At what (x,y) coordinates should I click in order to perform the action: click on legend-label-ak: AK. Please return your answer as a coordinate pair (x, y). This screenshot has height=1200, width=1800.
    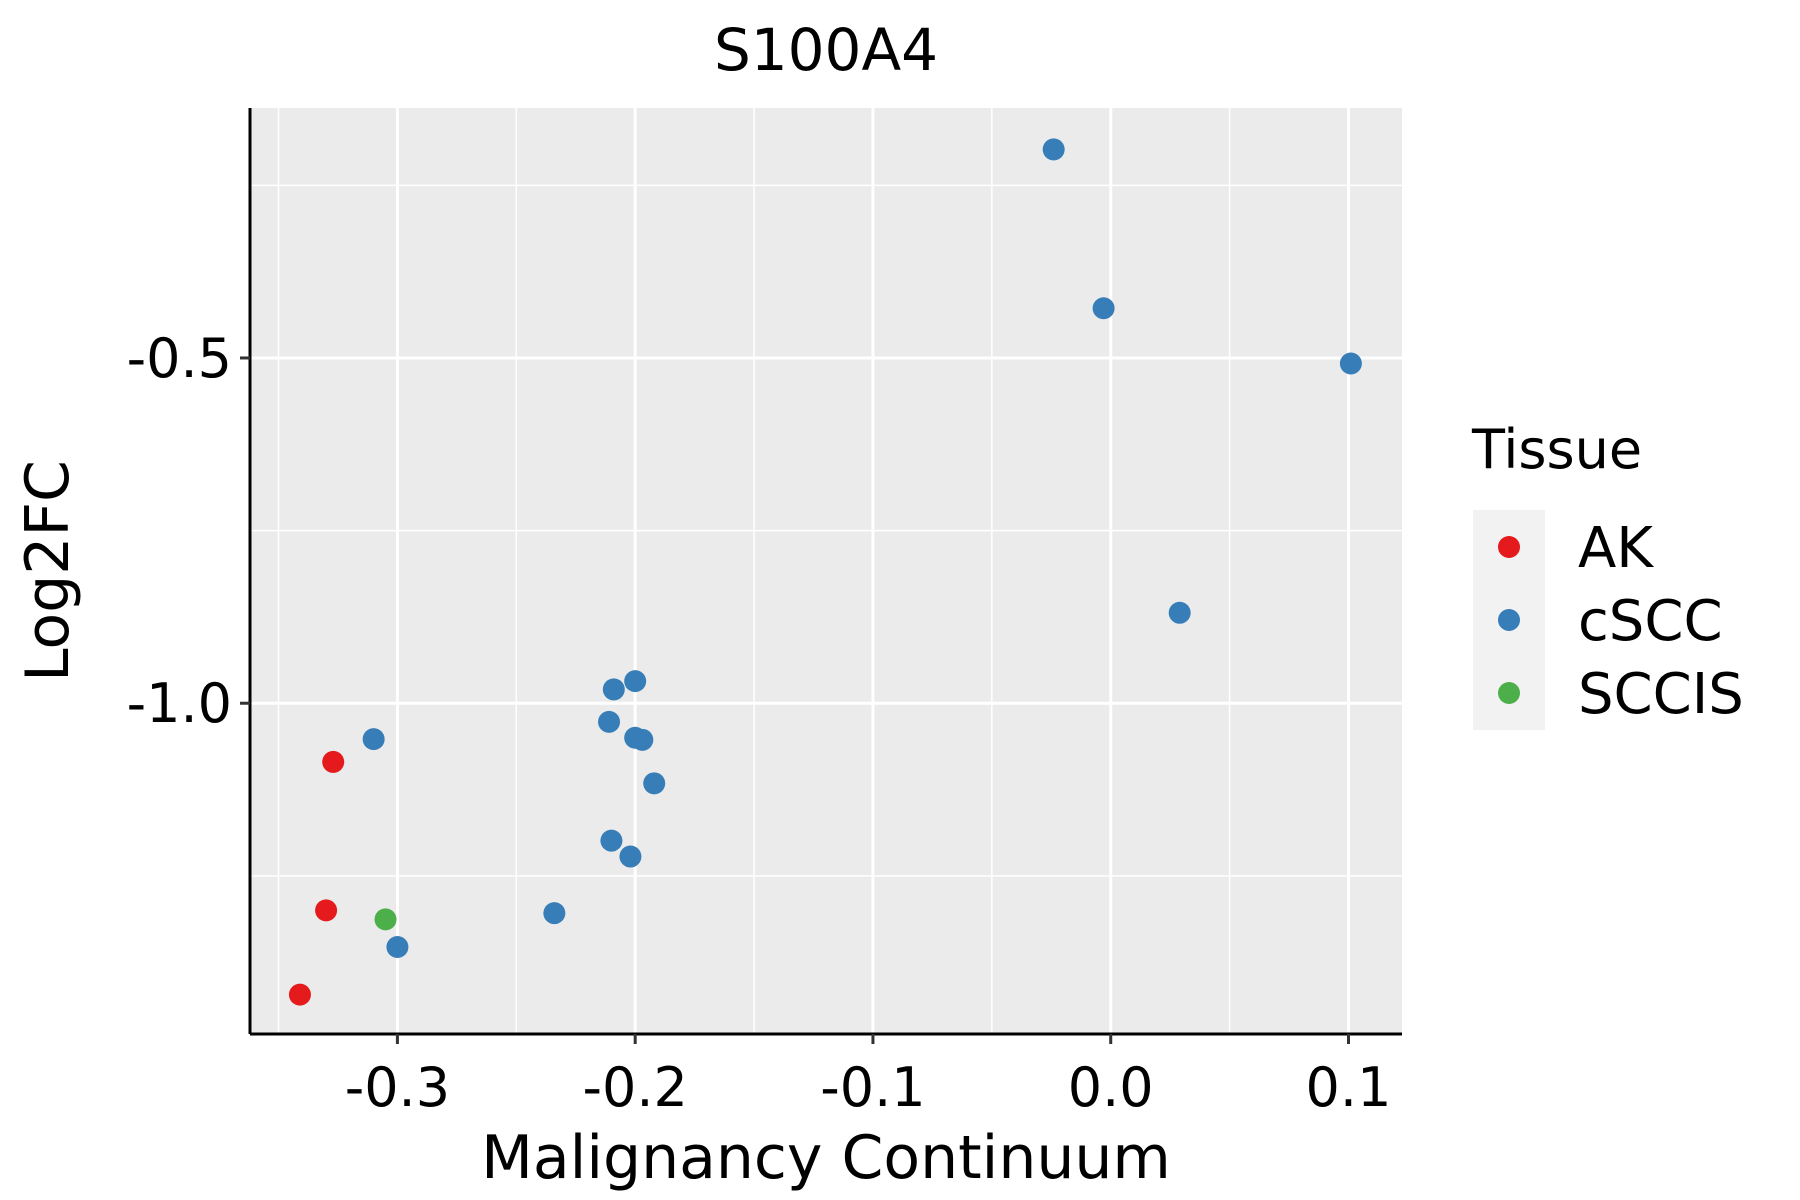
    Looking at the image, I should click on (1616, 548).